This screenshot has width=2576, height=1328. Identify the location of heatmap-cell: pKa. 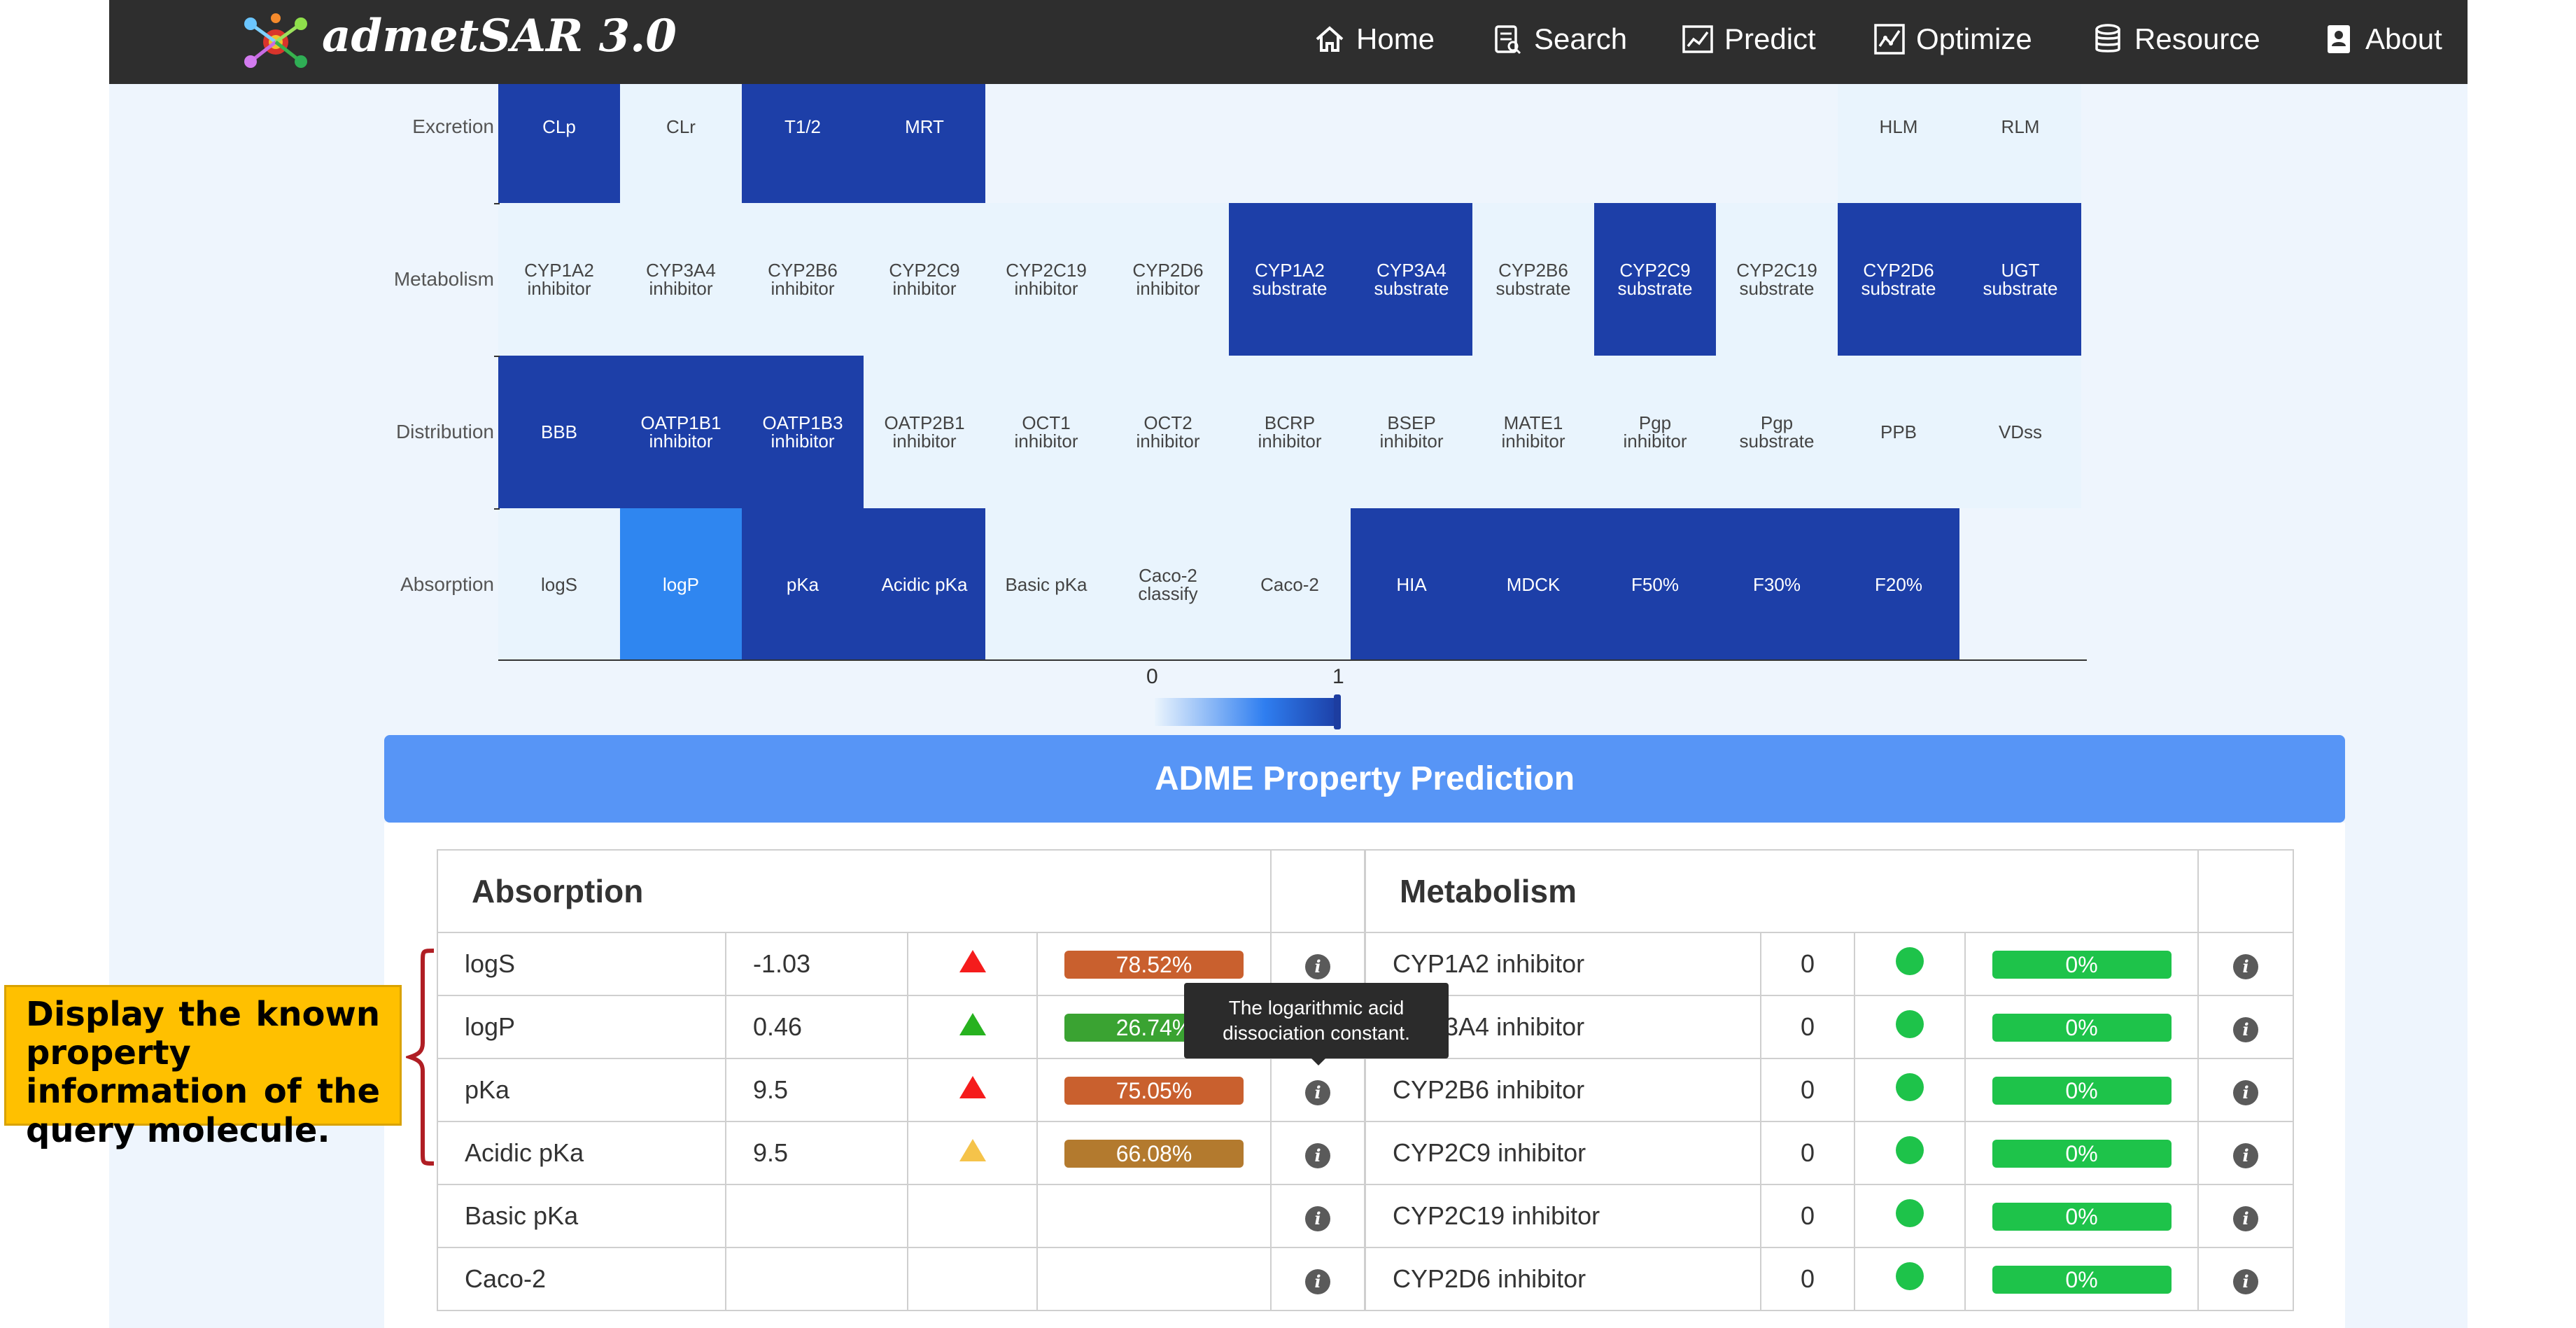
(803, 585).